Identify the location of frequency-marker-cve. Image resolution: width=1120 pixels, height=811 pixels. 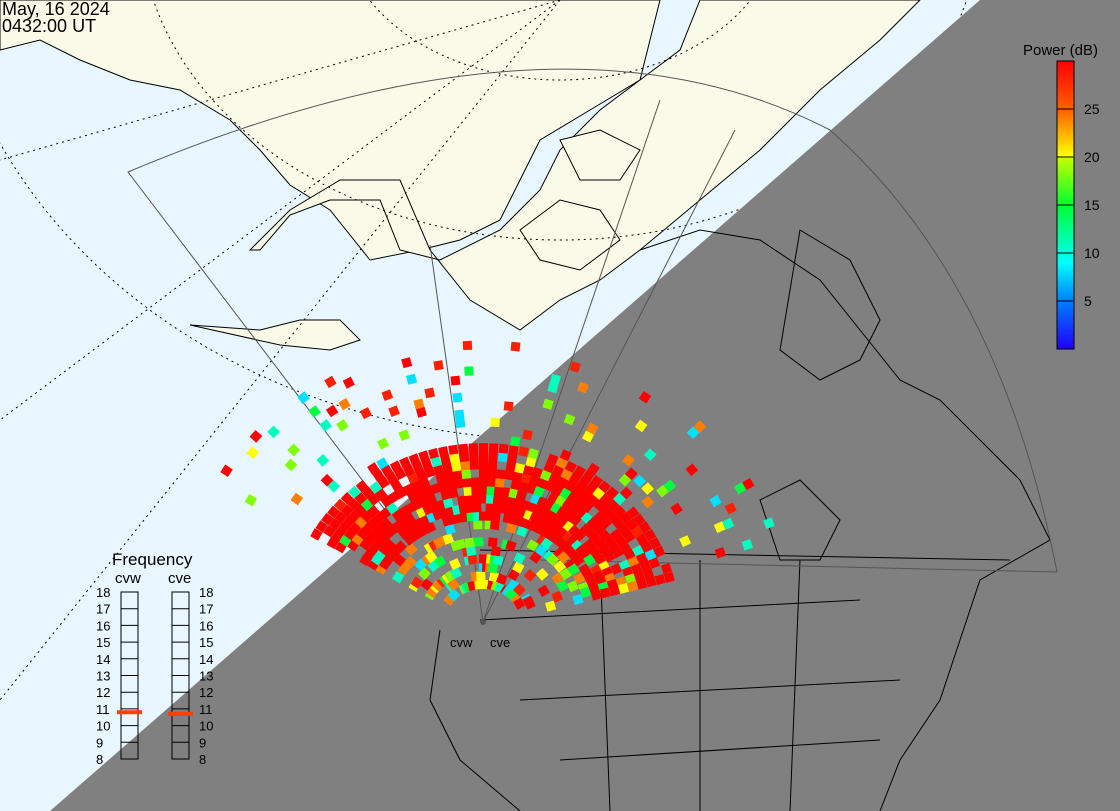
(180, 713).